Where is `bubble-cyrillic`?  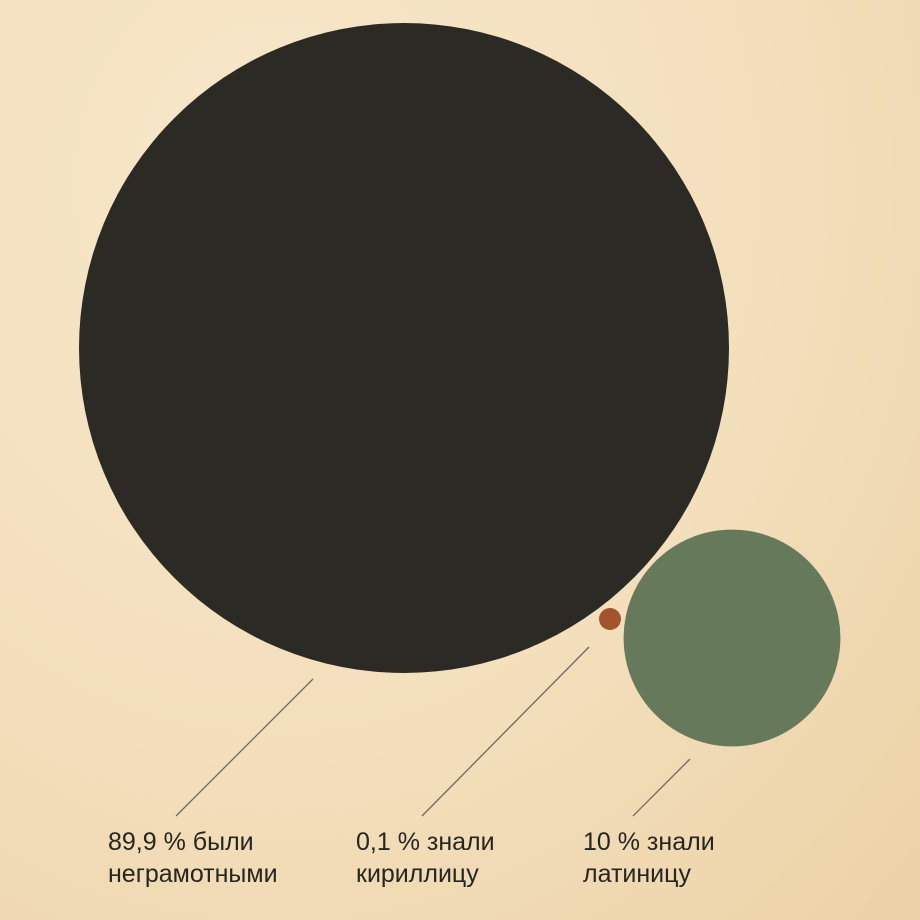 bubble-cyrillic is located at coordinates (610, 619).